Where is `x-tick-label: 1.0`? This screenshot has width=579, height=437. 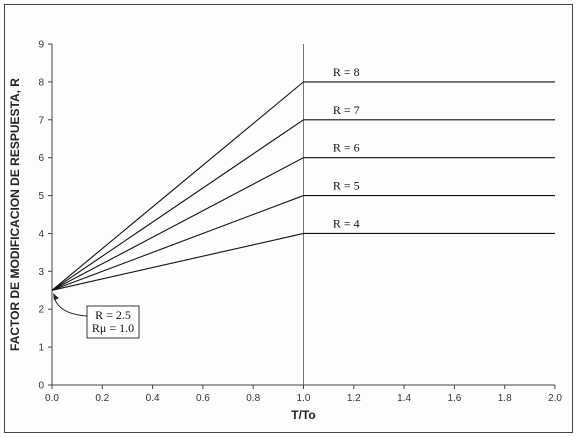 x-tick-label: 1.0 is located at coordinates (304, 398).